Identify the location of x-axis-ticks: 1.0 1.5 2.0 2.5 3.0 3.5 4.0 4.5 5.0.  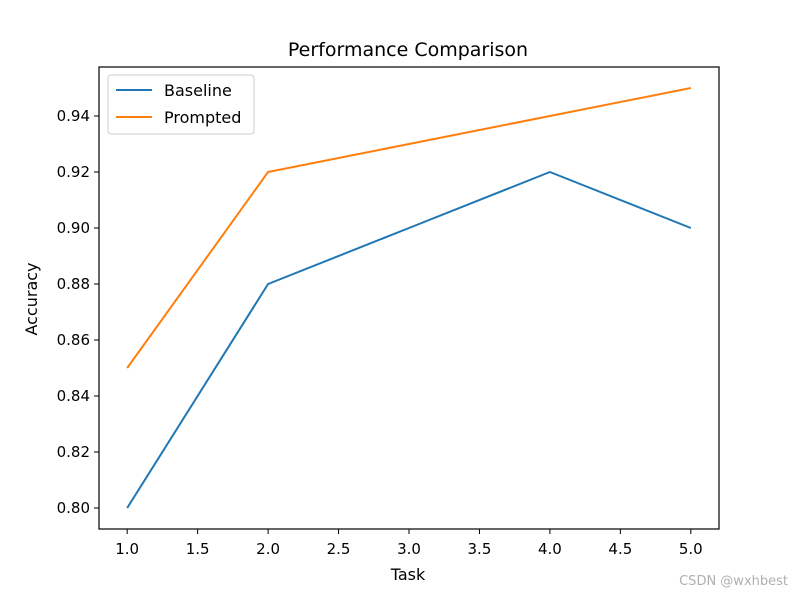
(409, 543).